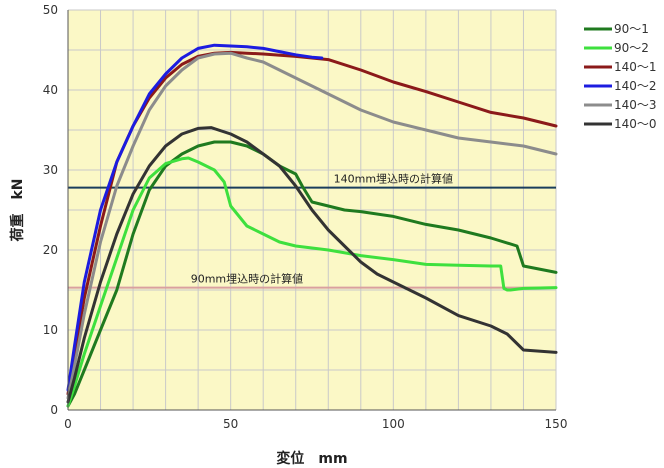 This screenshot has height=468, width=664. I want to click on x-tick-label: 150, so click(556, 424).